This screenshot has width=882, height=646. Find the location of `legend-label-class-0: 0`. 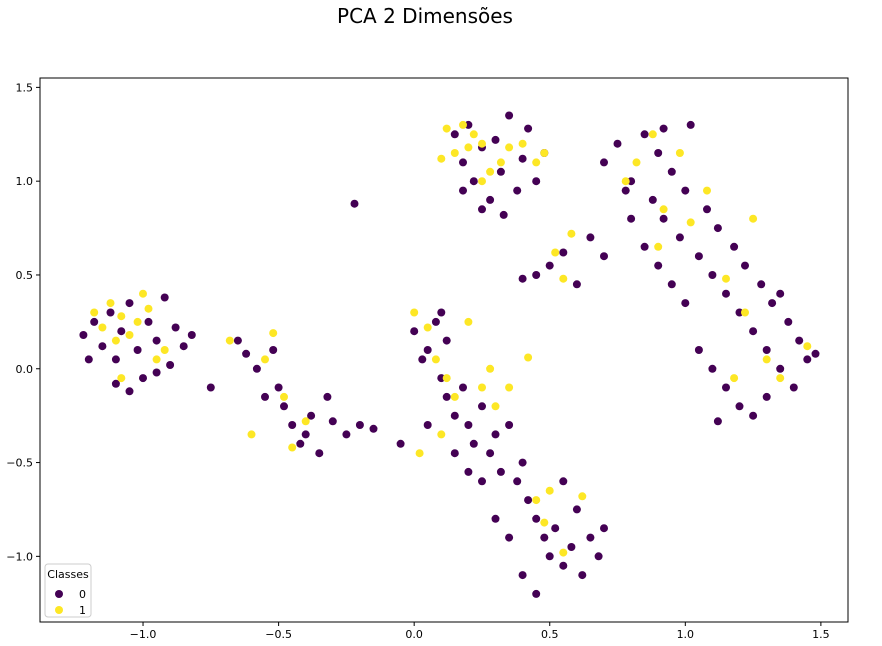

legend-label-class-0: 0 is located at coordinates (82, 594).